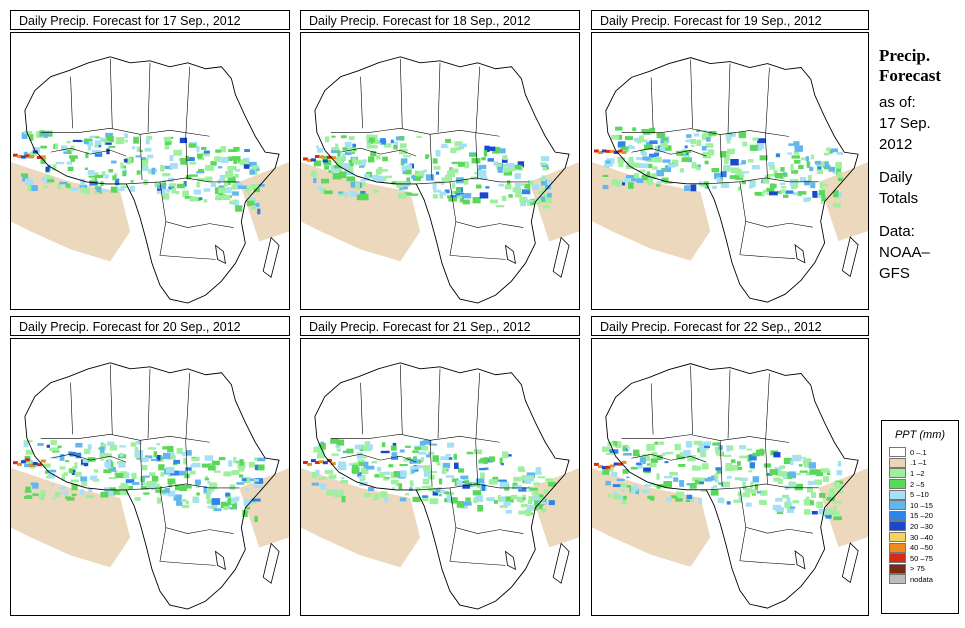 The image size is (965, 628). Describe the element at coordinates (897, 505) in the screenshot. I see `legend-swatch` at that location.